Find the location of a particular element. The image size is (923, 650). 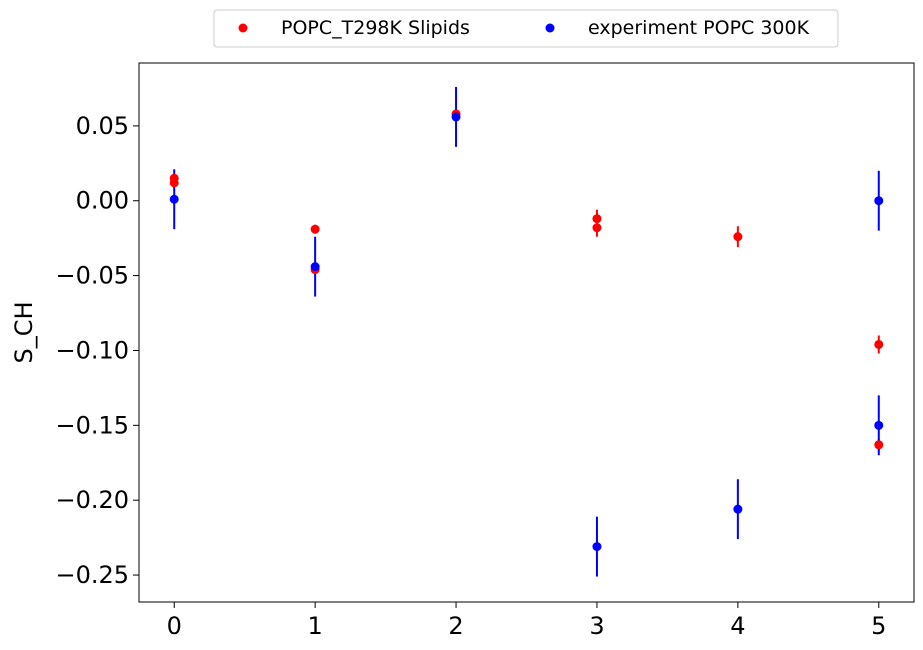

x-tick-label: 5 is located at coordinates (878, 626).